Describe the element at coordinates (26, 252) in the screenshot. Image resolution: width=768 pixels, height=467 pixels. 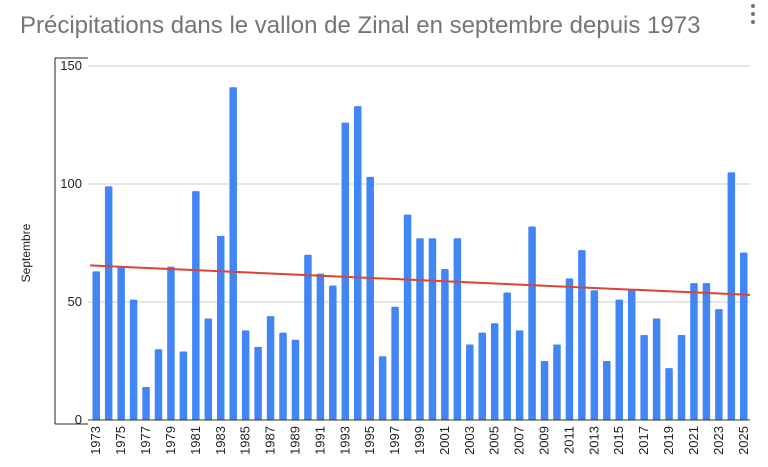
I see `y-axis-title: Septembre` at that location.